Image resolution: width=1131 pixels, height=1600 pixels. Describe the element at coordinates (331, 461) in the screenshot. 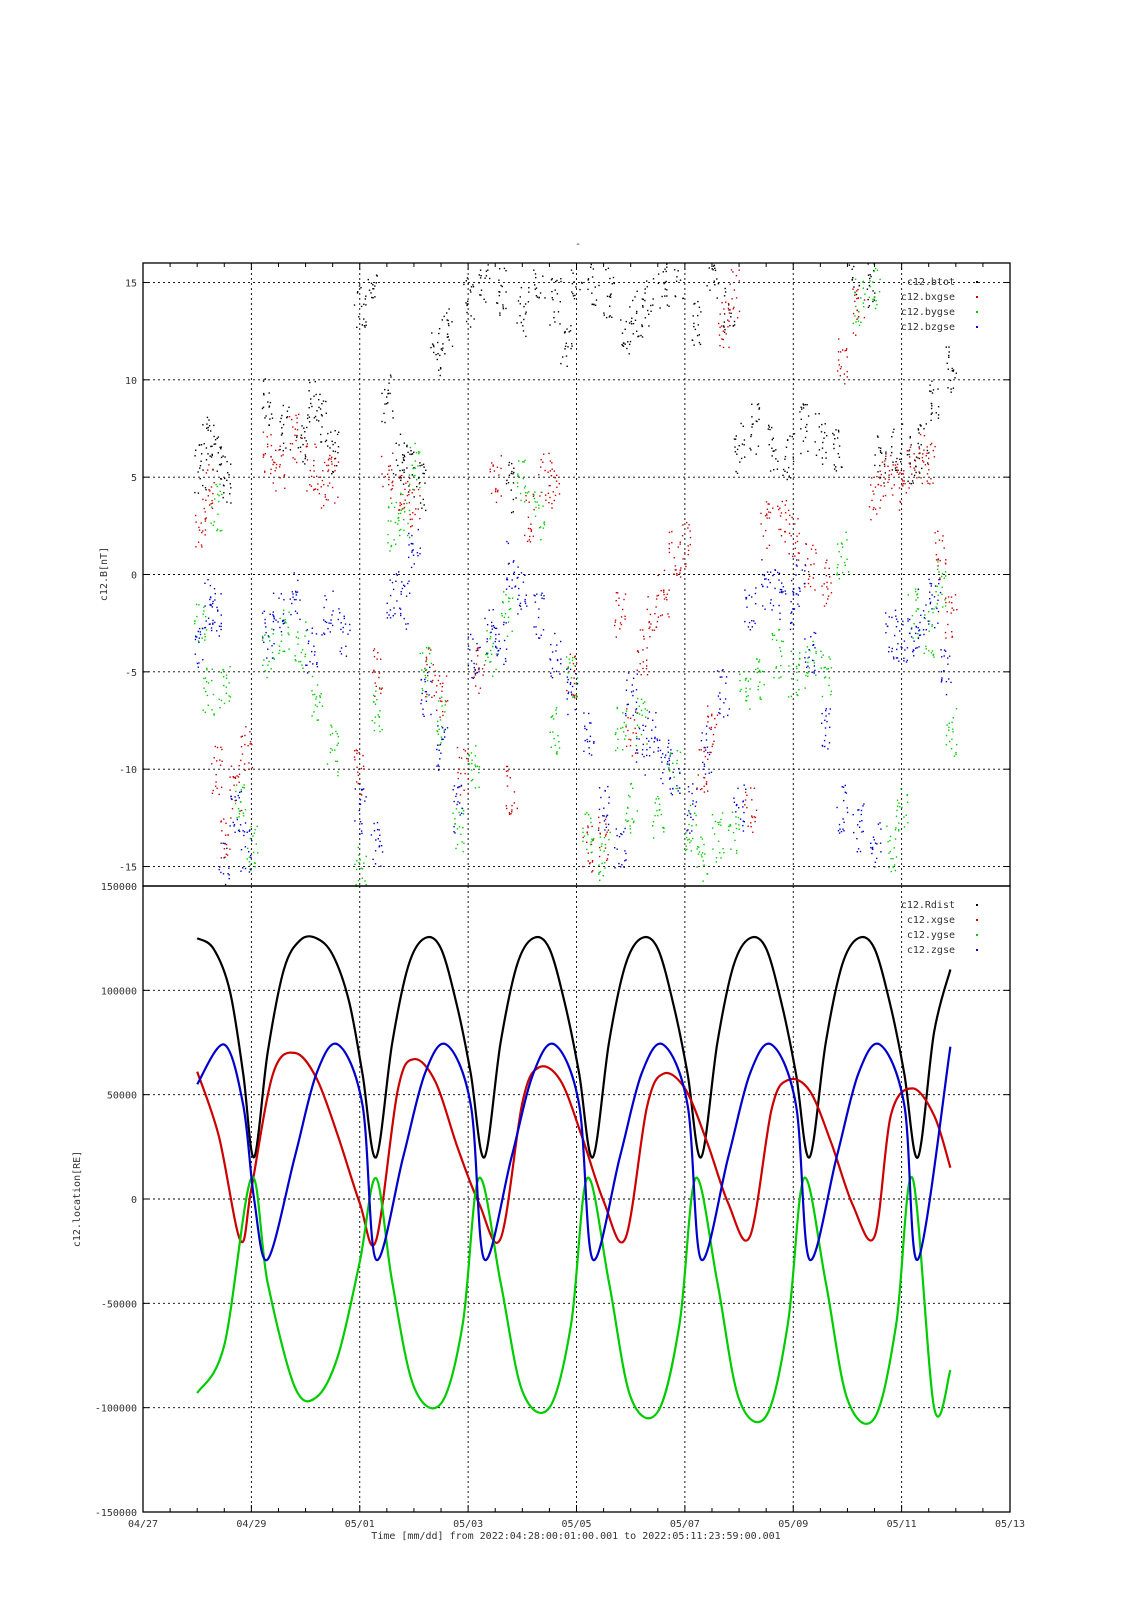

I see `point-c12.bxgse-11-6` at that location.